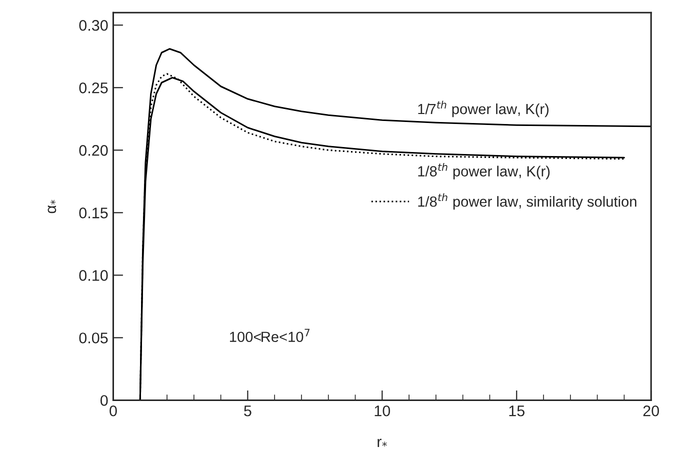 This screenshot has height=467, width=674. Describe the element at coordinates (527, 201) in the screenshot. I see `legend-label: 1/8$^{th}$ power law, similarity solution` at that location.